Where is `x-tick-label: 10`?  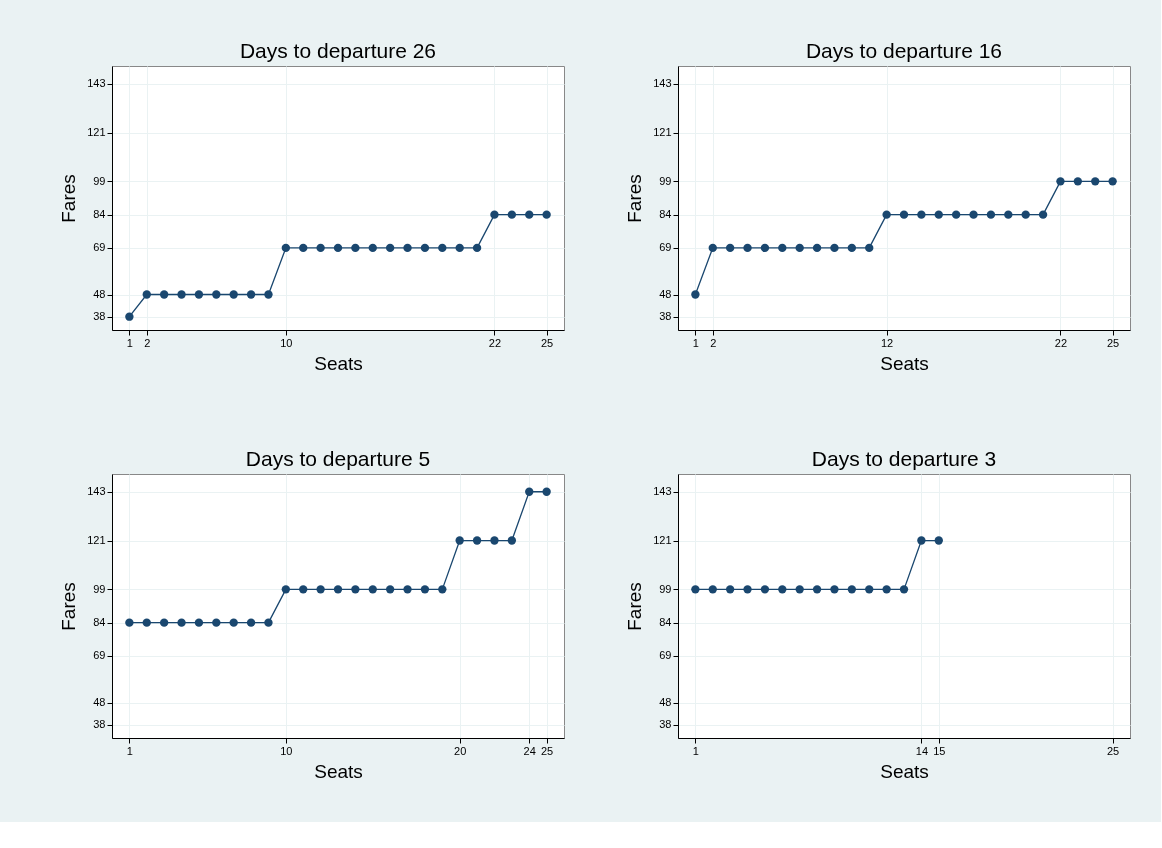
x-tick-label: 10 is located at coordinates (286, 342).